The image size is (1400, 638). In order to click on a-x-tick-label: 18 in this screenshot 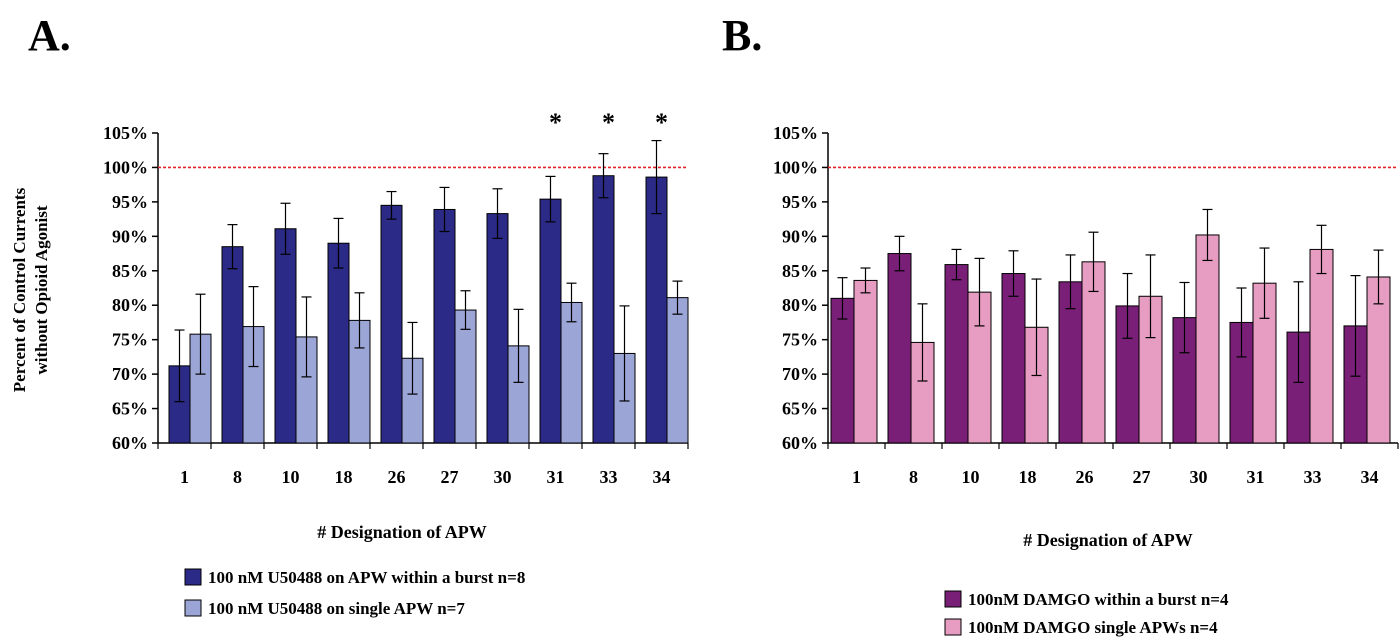, I will do `click(344, 477)`.